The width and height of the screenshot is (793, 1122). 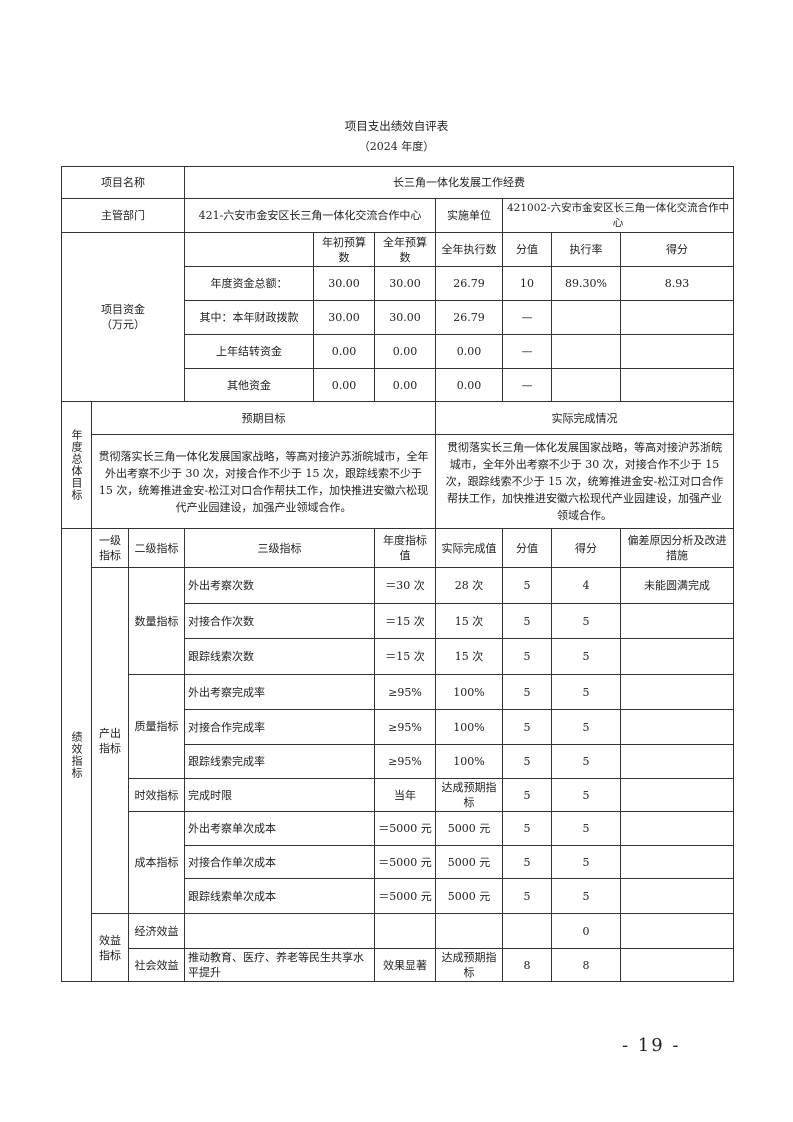 What do you see at coordinates (76, 755) in the screenshot?
I see `perf-label: 绩效指标` at bounding box center [76, 755].